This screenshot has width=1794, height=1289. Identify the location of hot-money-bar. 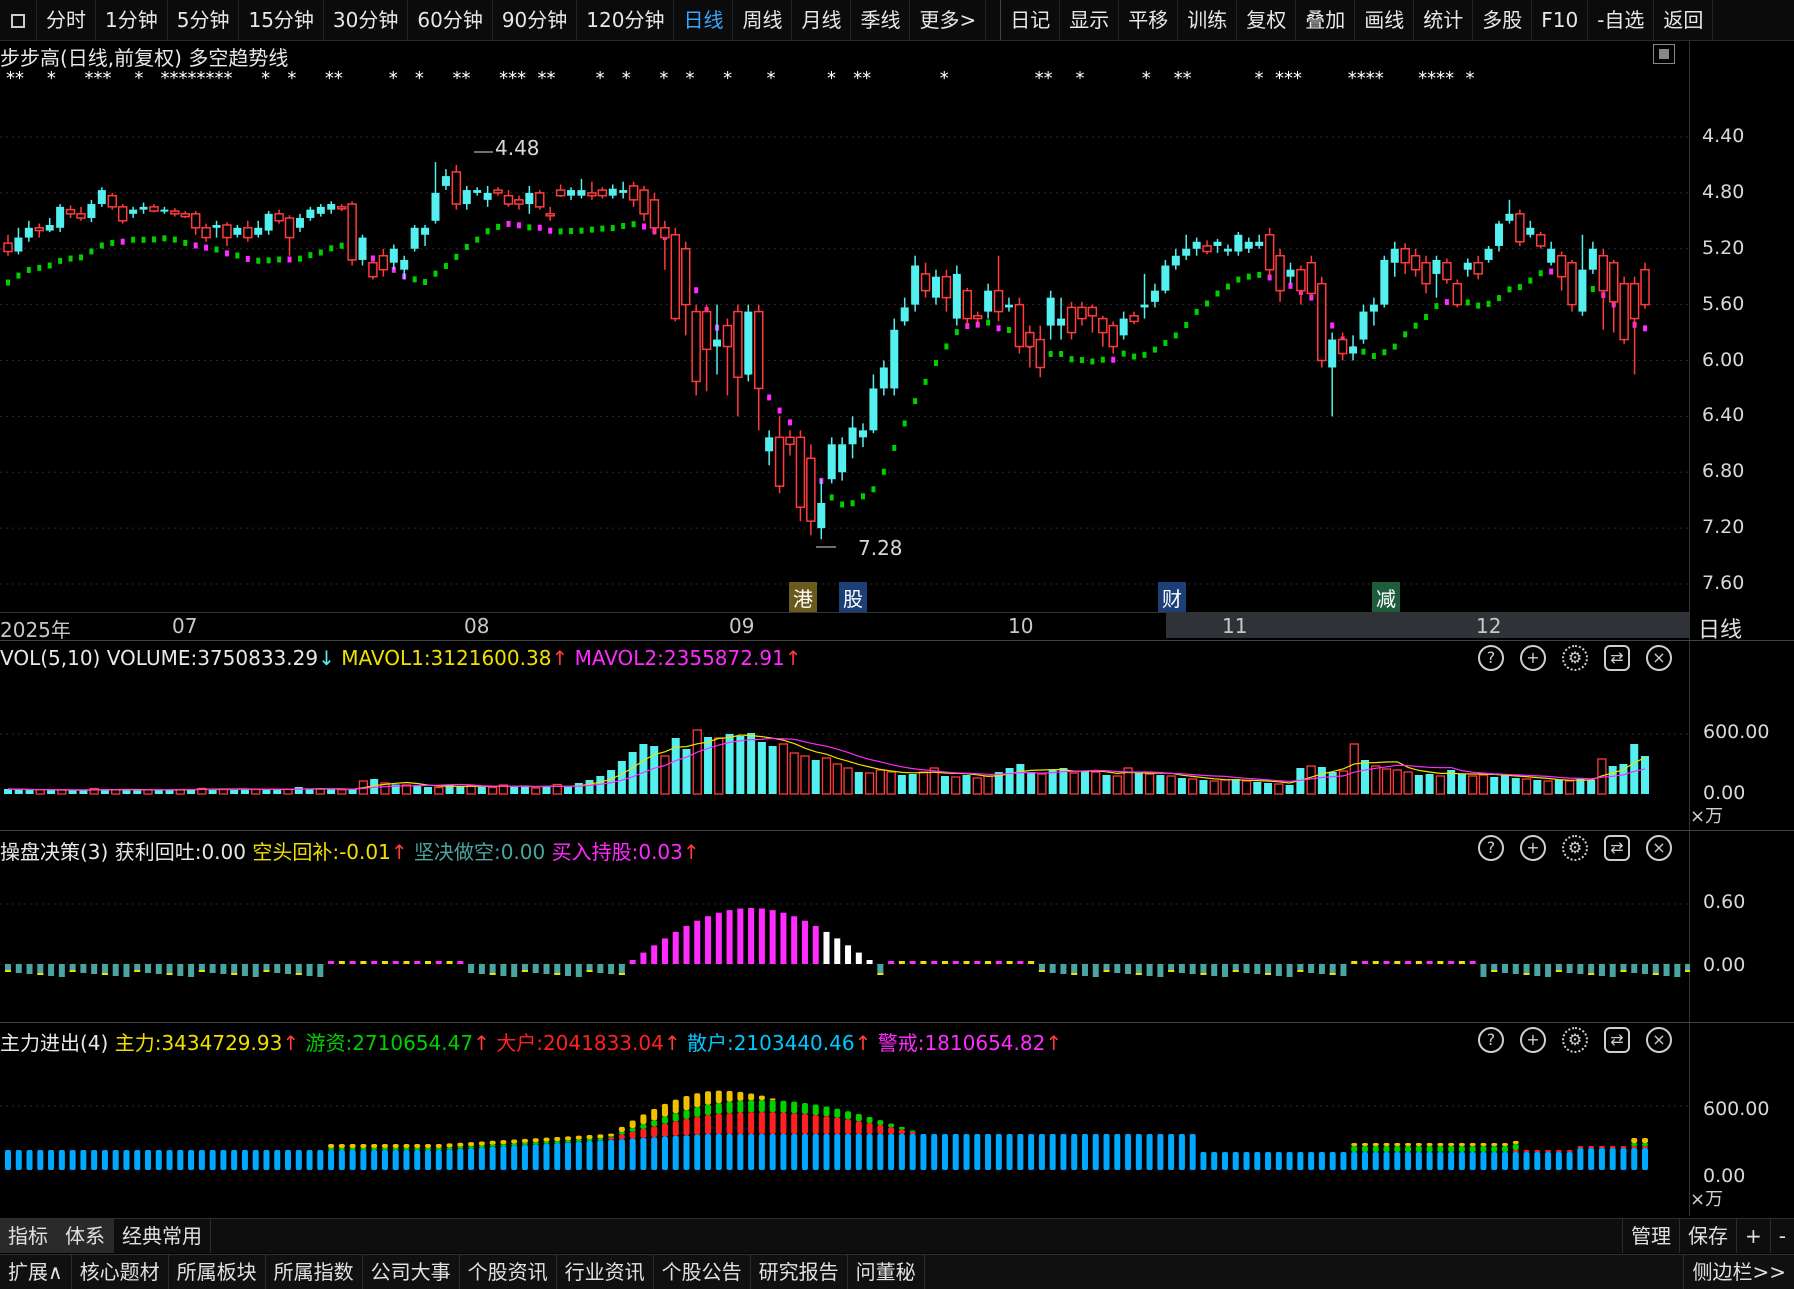
(891, 1125).